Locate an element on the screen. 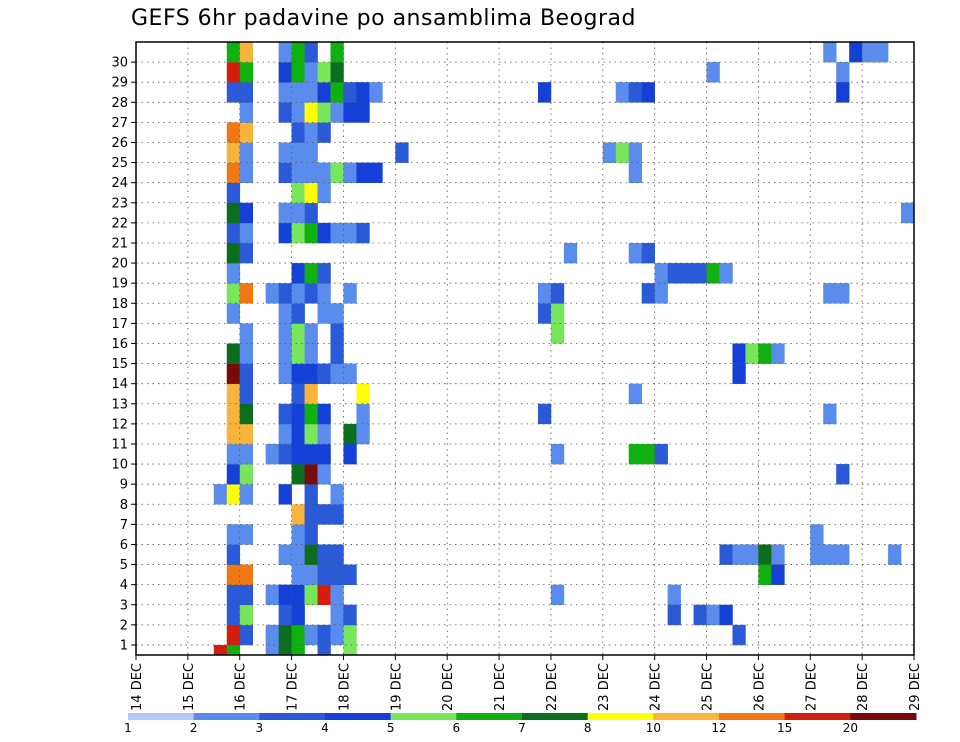 Image resolution: width=960 pixels, height=742 pixels. y-tick-label: 11 is located at coordinates (119, 444).